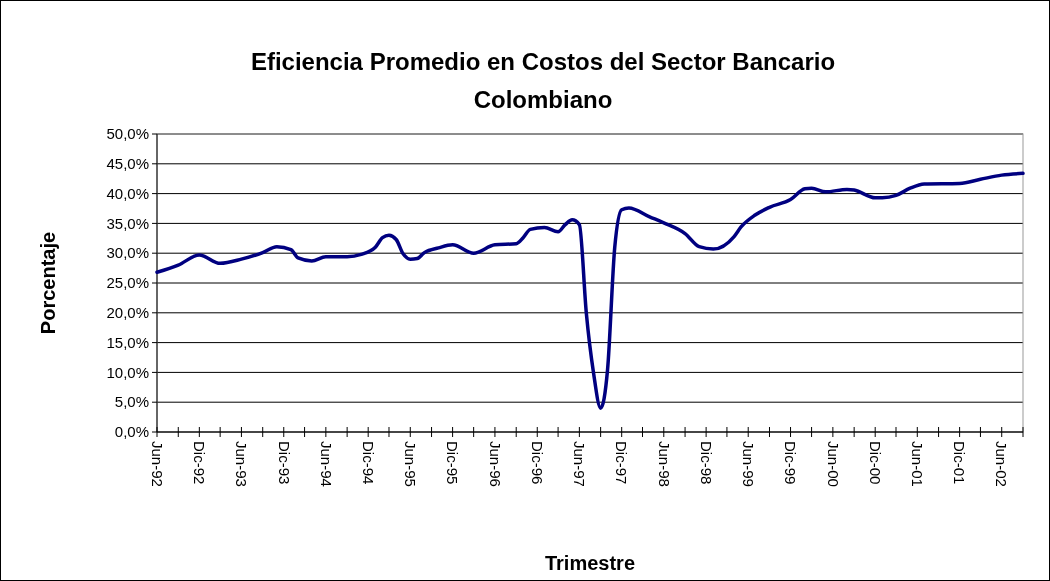 This screenshot has width=1050, height=581. I want to click on y-tick-label: 45,0%, so click(127, 164).